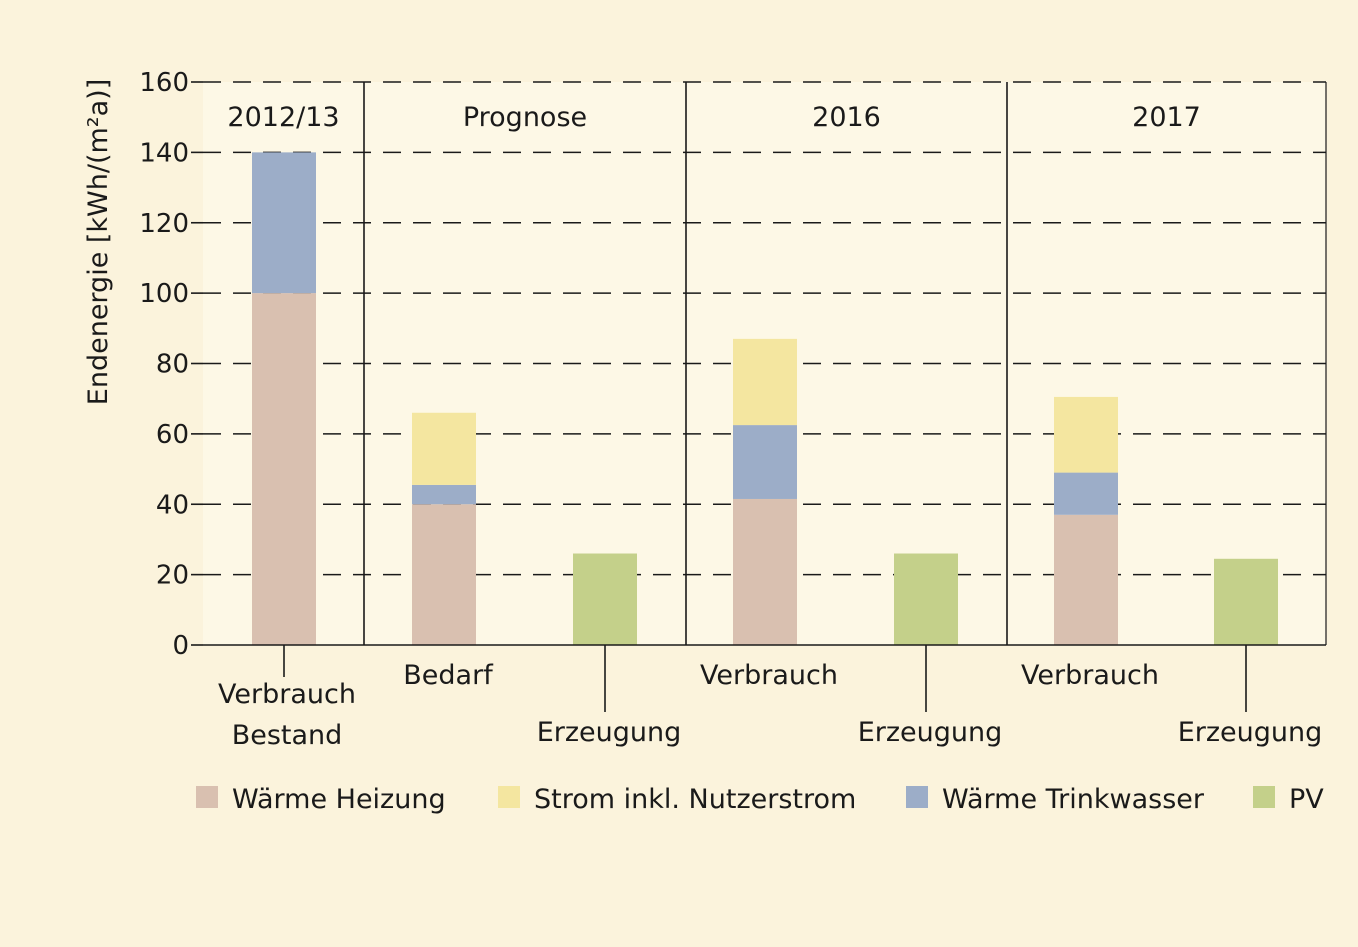 Image resolution: width=1358 pixels, height=947 pixels. What do you see at coordinates (283, 117) in the screenshot?
I see `group-title: 2012/13` at bounding box center [283, 117].